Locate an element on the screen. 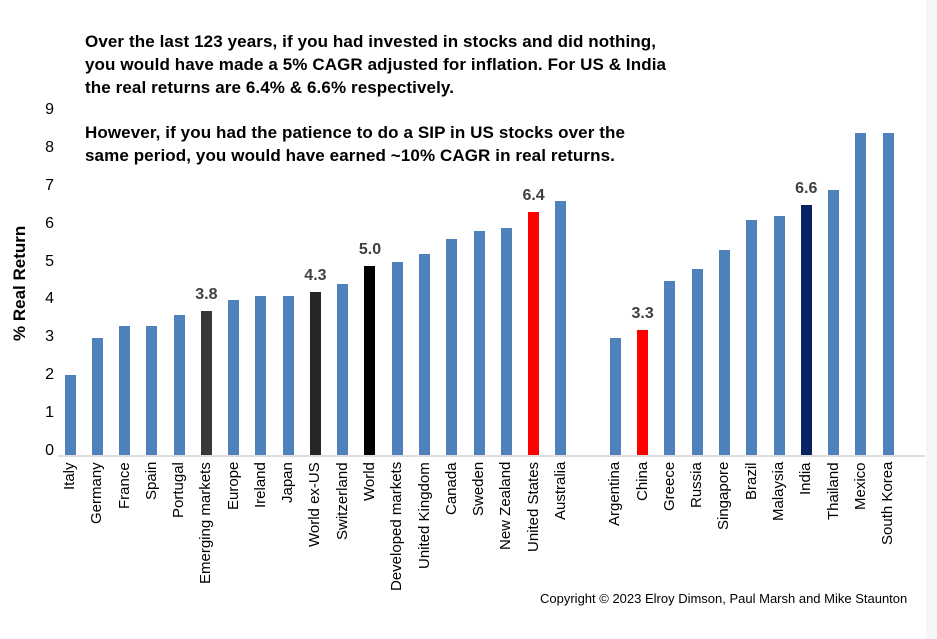 This screenshot has height=639, width=937. x-label-canada: Canada is located at coordinates (451, 488).